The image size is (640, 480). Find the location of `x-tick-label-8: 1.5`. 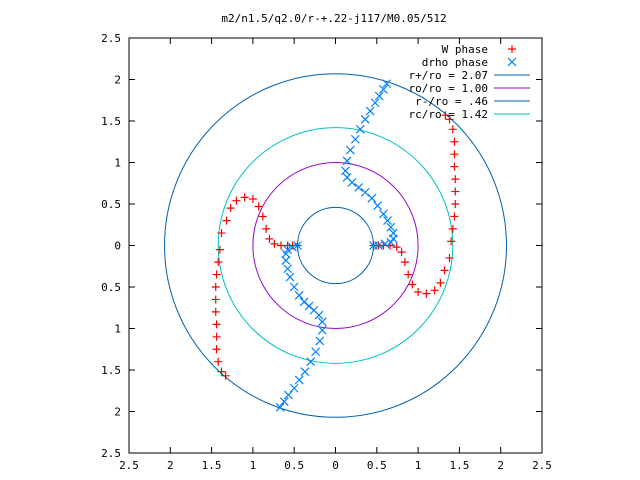

x-tick-label-8: 1.5 is located at coordinates (459, 465).